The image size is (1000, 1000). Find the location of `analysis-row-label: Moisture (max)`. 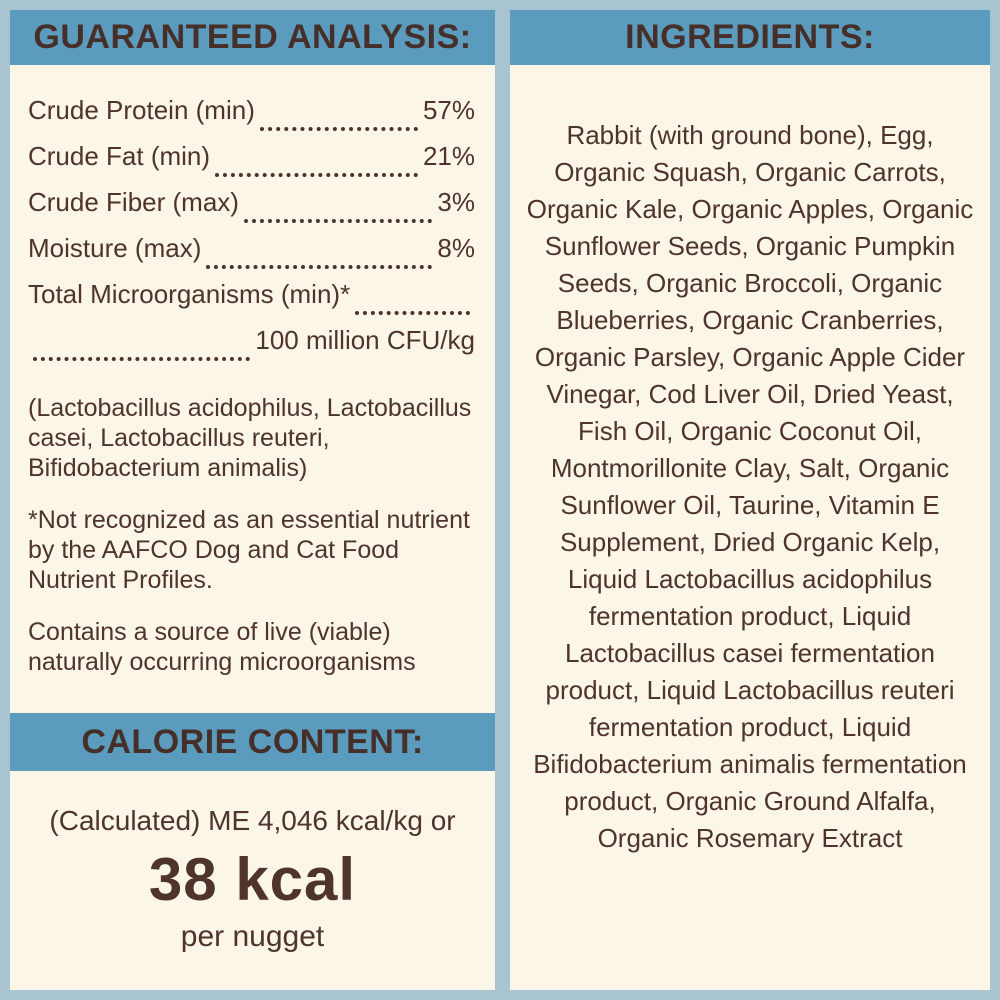

analysis-row-label: Moisture (max) is located at coordinates (115, 248).